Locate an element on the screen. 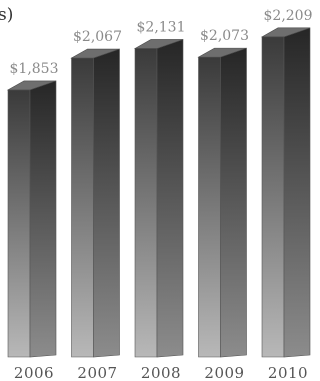  bar-2010 is located at coordinates (285, 192).